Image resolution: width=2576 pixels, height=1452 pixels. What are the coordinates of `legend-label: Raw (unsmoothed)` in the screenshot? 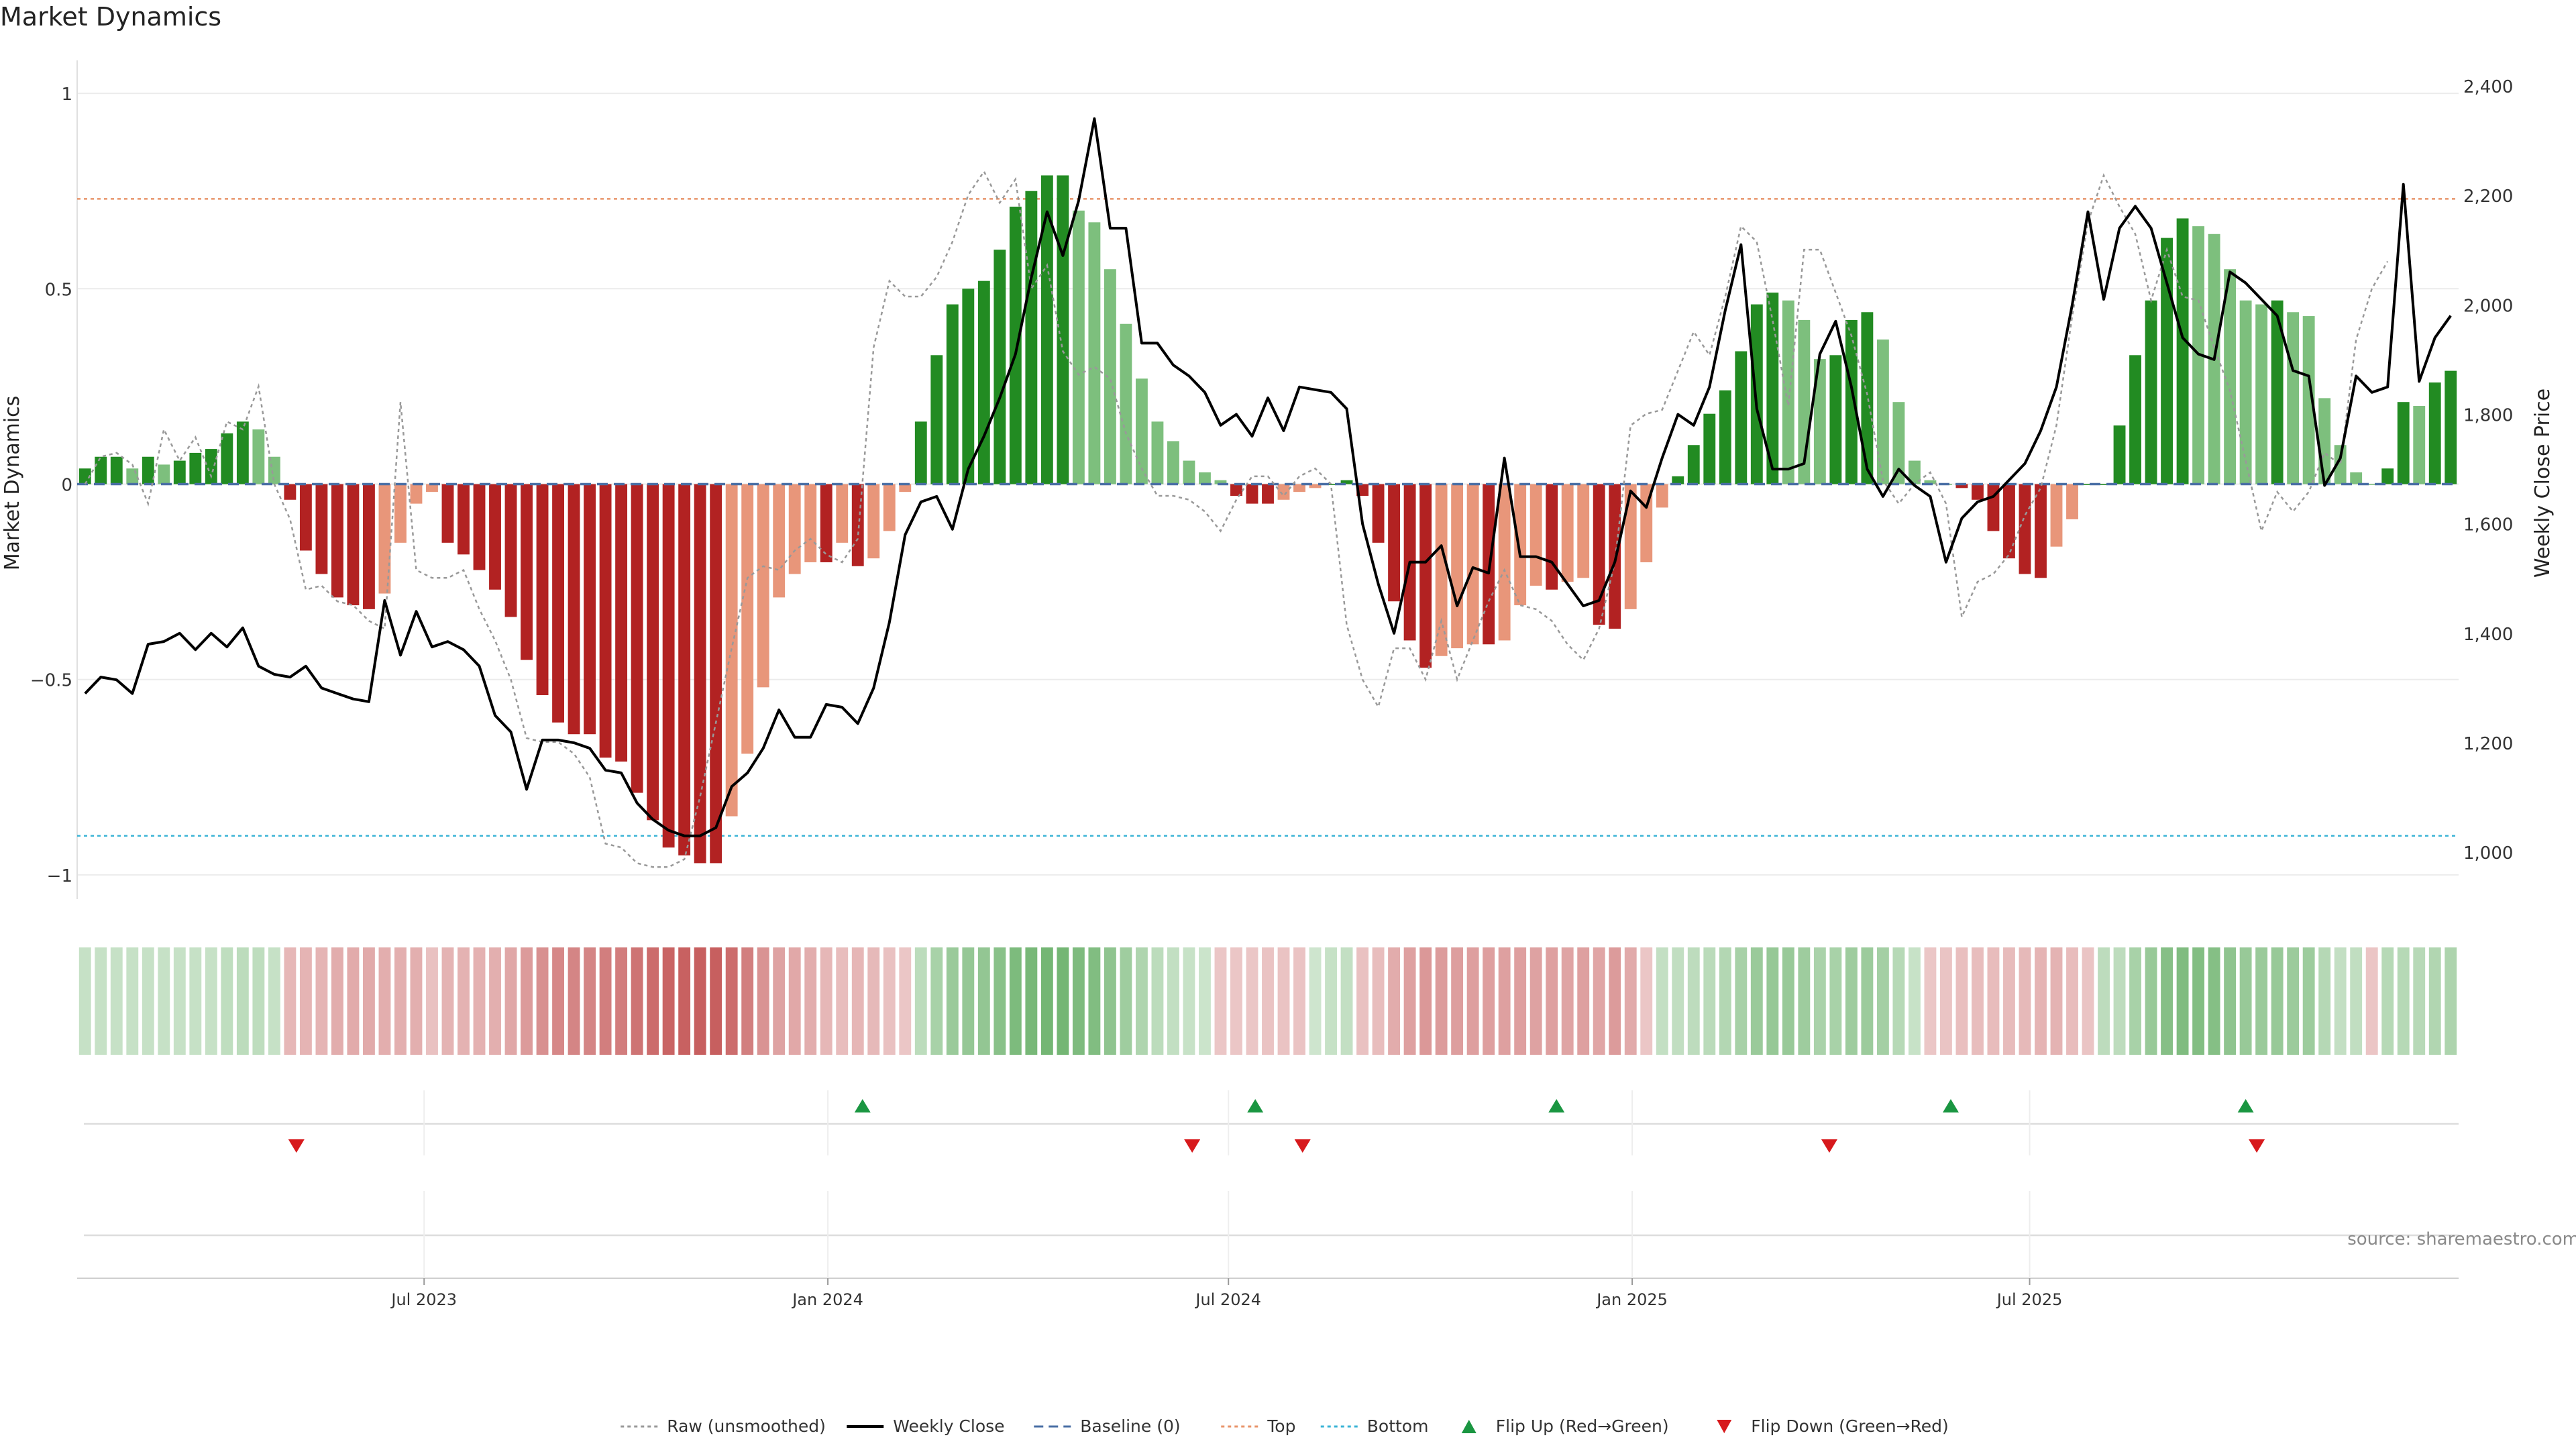 It's located at (746, 1426).